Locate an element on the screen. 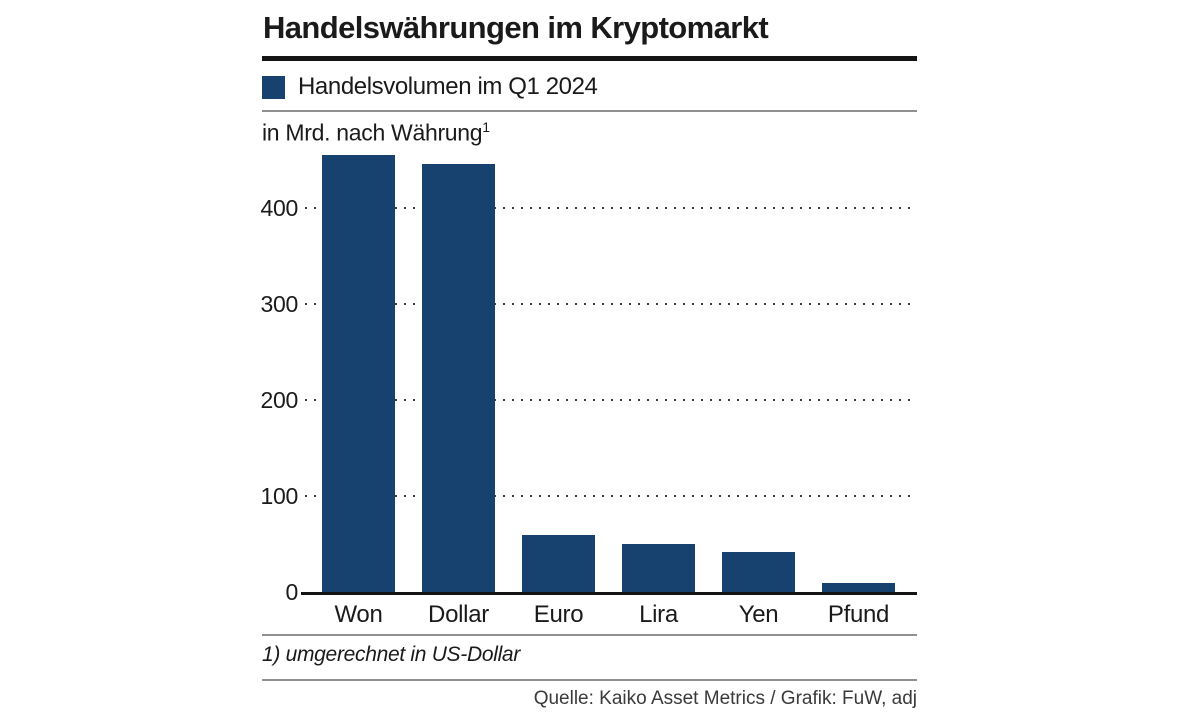 The image size is (1179, 713). legend-label: Handelsvolumen im Q1 2024 is located at coordinates (448, 86).